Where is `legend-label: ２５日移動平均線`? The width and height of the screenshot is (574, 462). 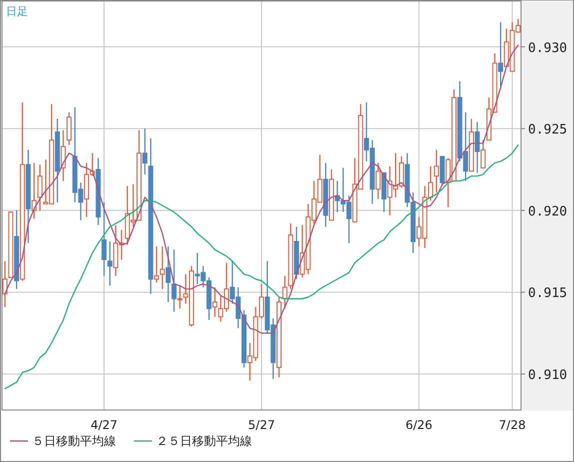
legend-label: ２５日移動平均線 is located at coordinates (204, 441).